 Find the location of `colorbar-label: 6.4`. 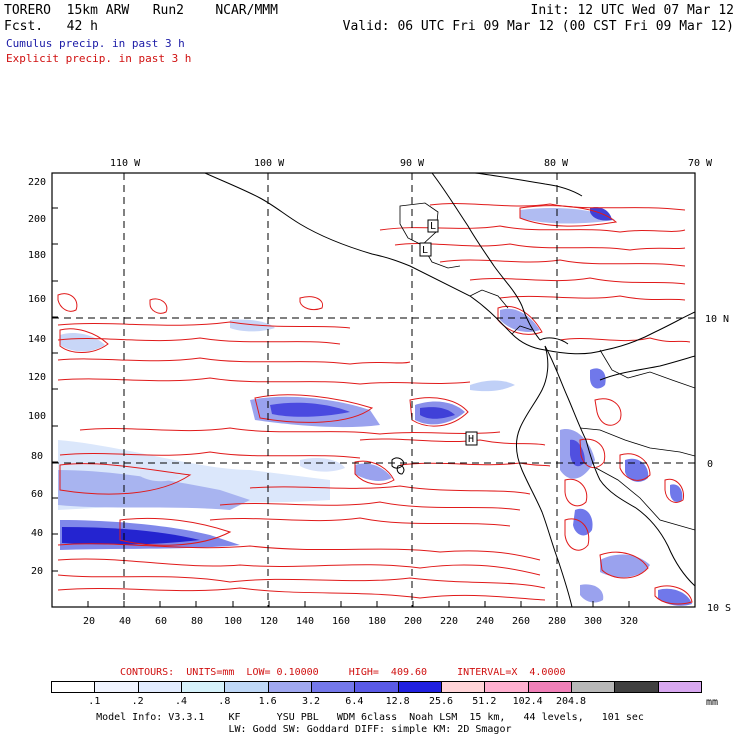

colorbar-label: 6.4 is located at coordinates (354, 701).